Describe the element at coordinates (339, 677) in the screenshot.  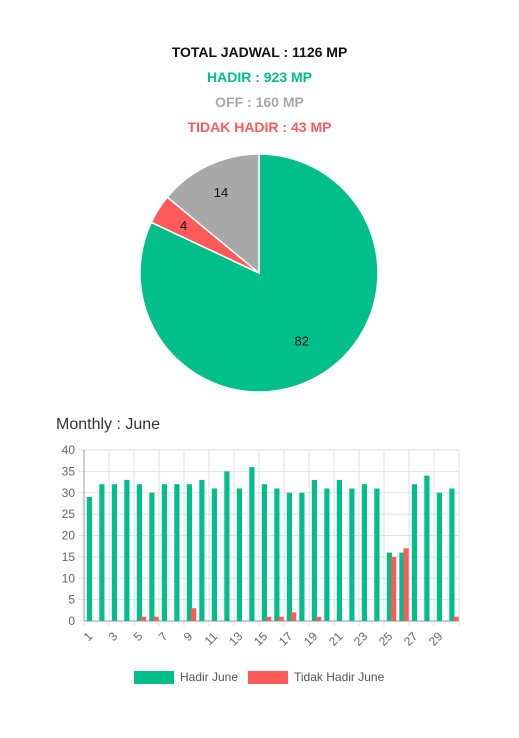
I see `legend-label-tidak-hadir: Tidak Hadir June` at that location.